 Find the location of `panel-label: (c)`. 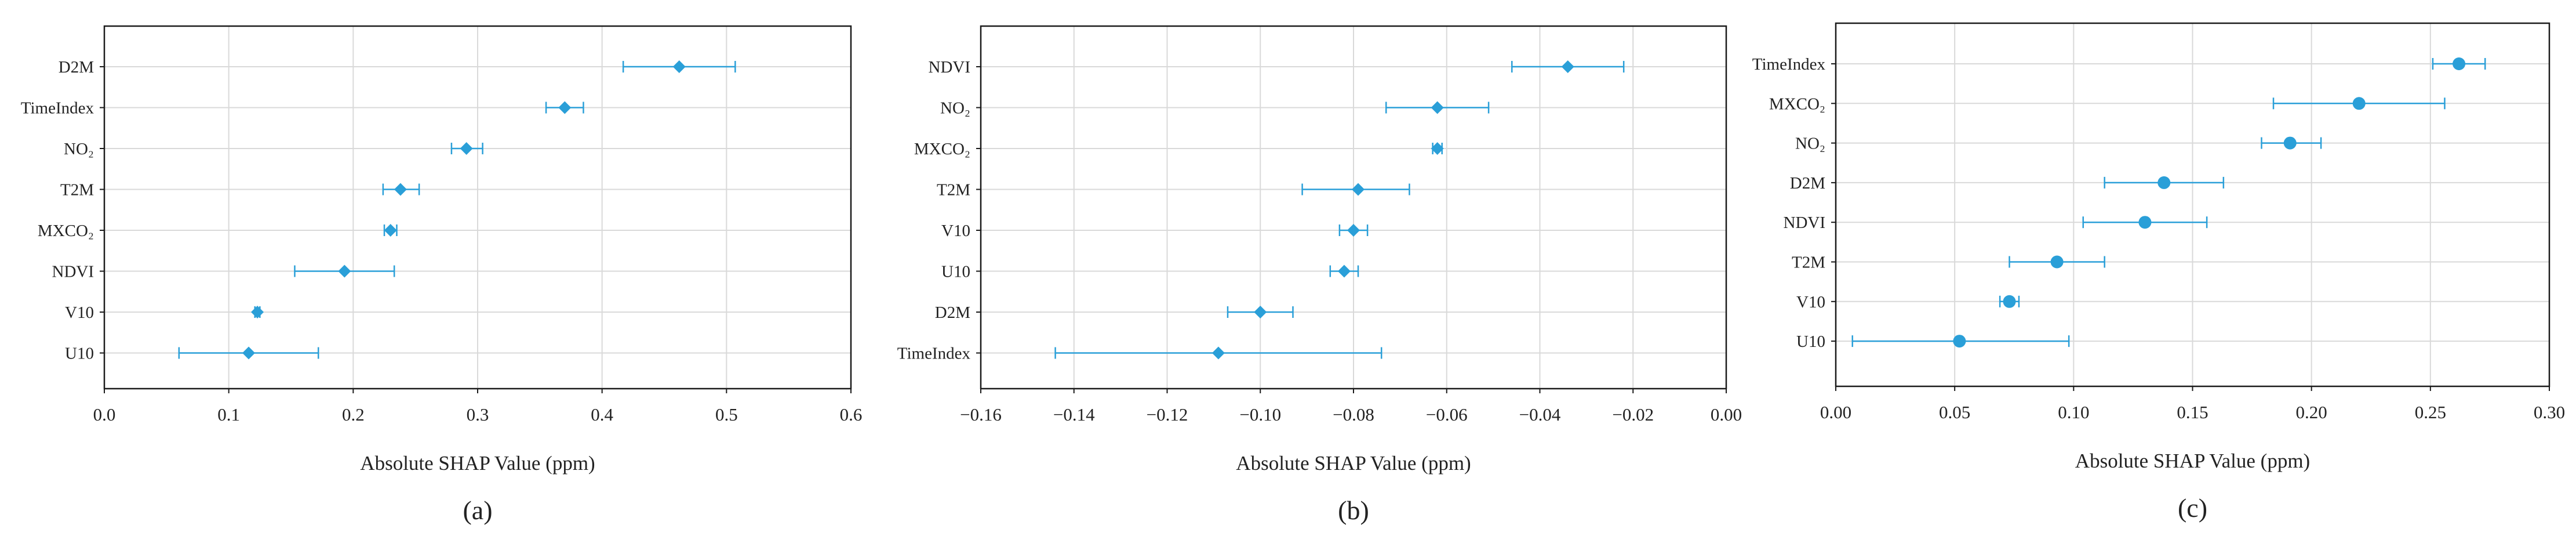

panel-label: (c) is located at coordinates (2192, 508).